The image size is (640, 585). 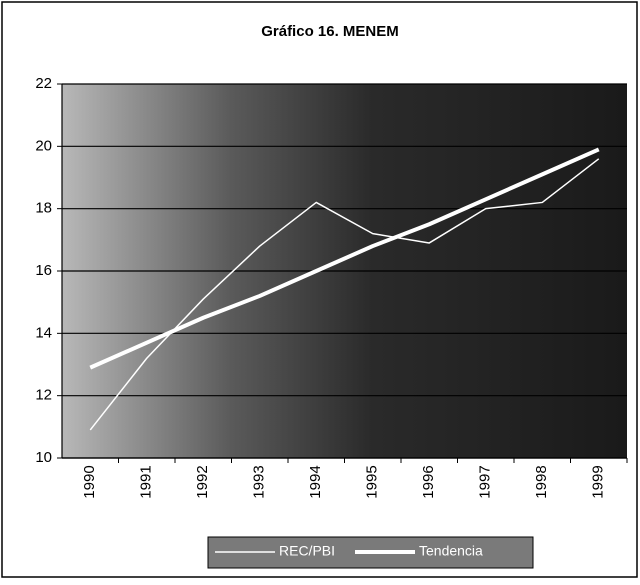 What do you see at coordinates (598, 481) in the screenshot?
I see `x-tick-label: 1999` at bounding box center [598, 481].